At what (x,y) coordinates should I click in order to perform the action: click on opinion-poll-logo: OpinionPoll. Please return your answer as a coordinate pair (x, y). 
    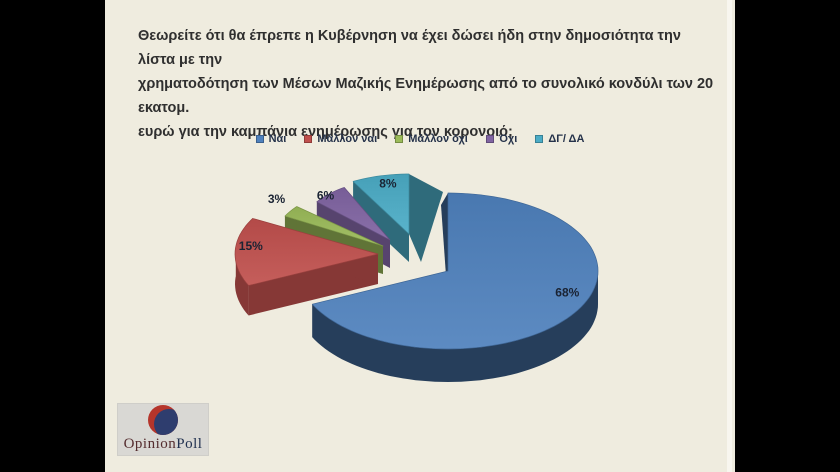
    Looking at the image, I should click on (163, 429).